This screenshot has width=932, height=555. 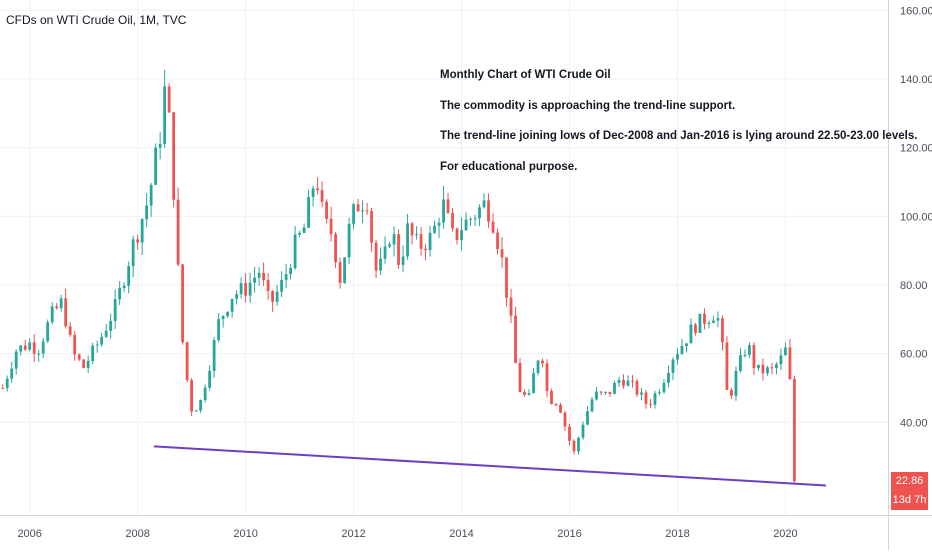 I want to click on trendline-layer, so click(x=489, y=466).